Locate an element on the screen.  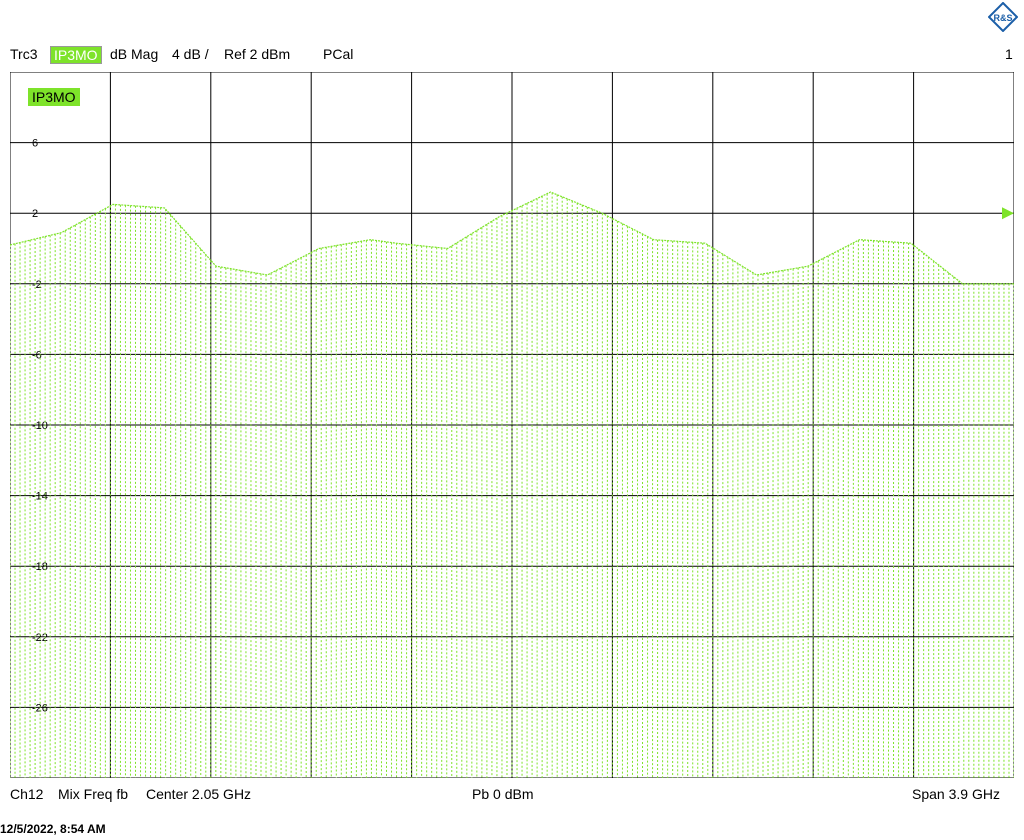
format-label: dB Mag is located at coordinates (134, 54).